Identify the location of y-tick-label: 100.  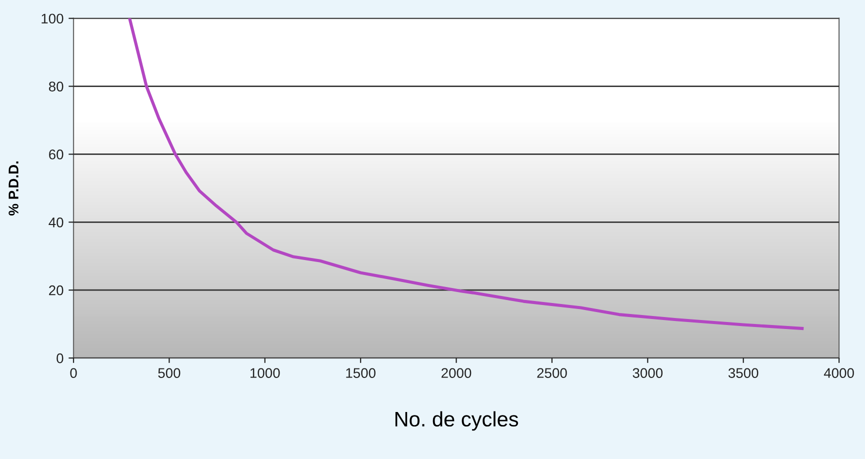
(53, 19).